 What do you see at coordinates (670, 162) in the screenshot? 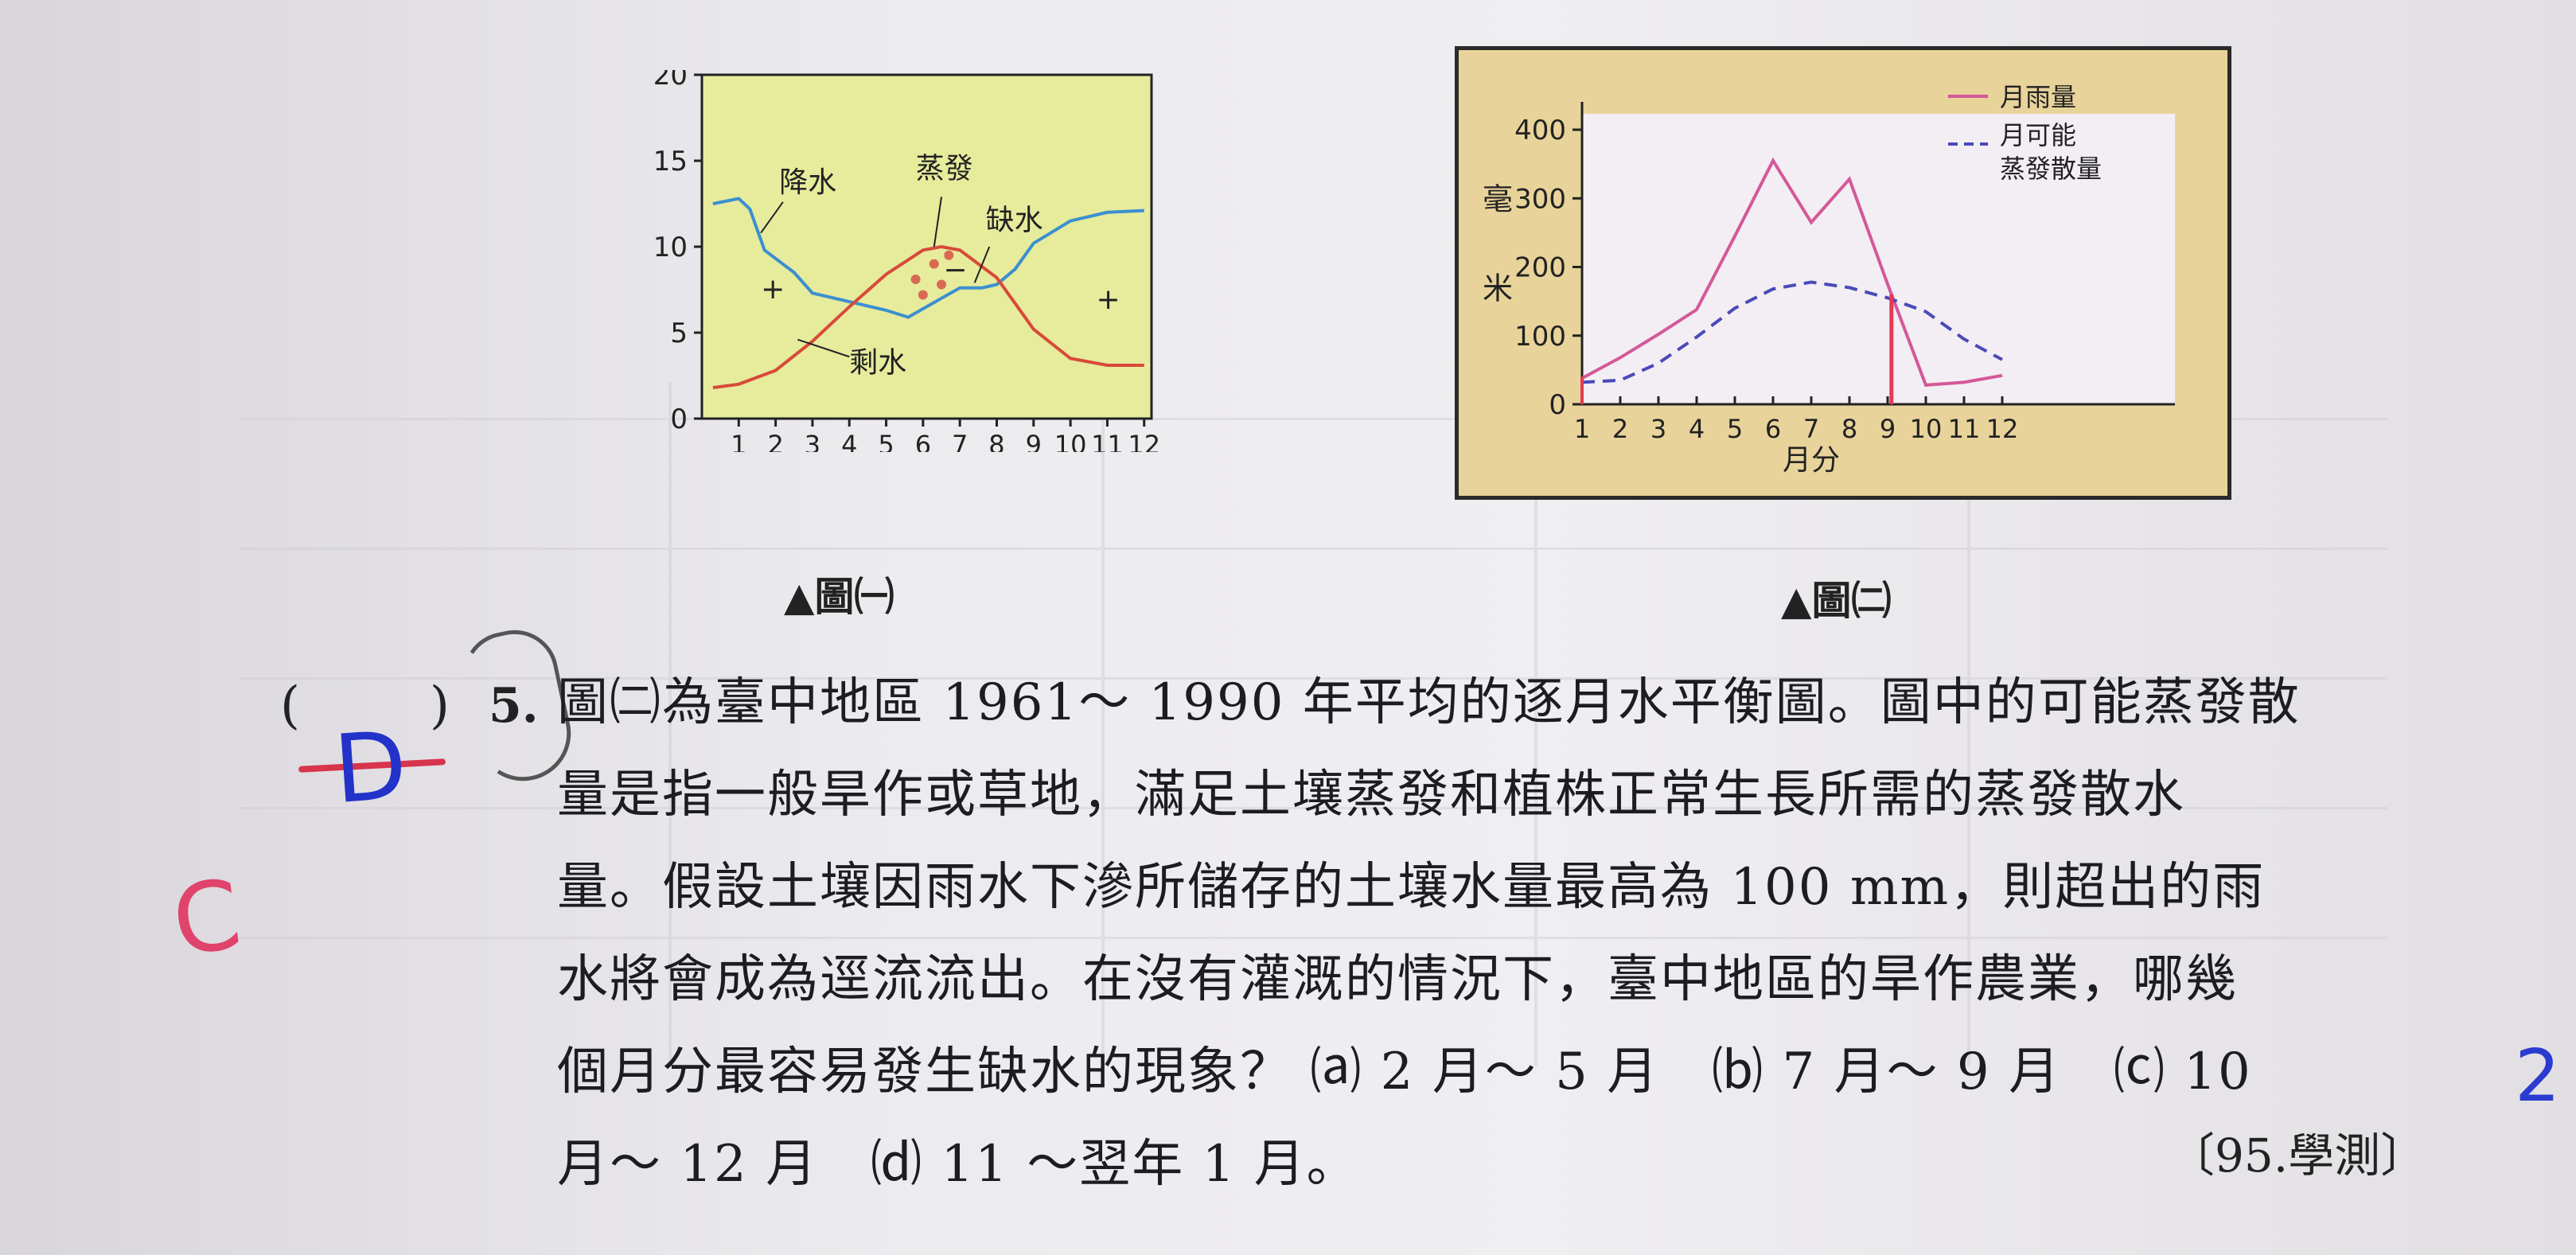
I see `y-tick-label: 15` at bounding box center [670, 162].